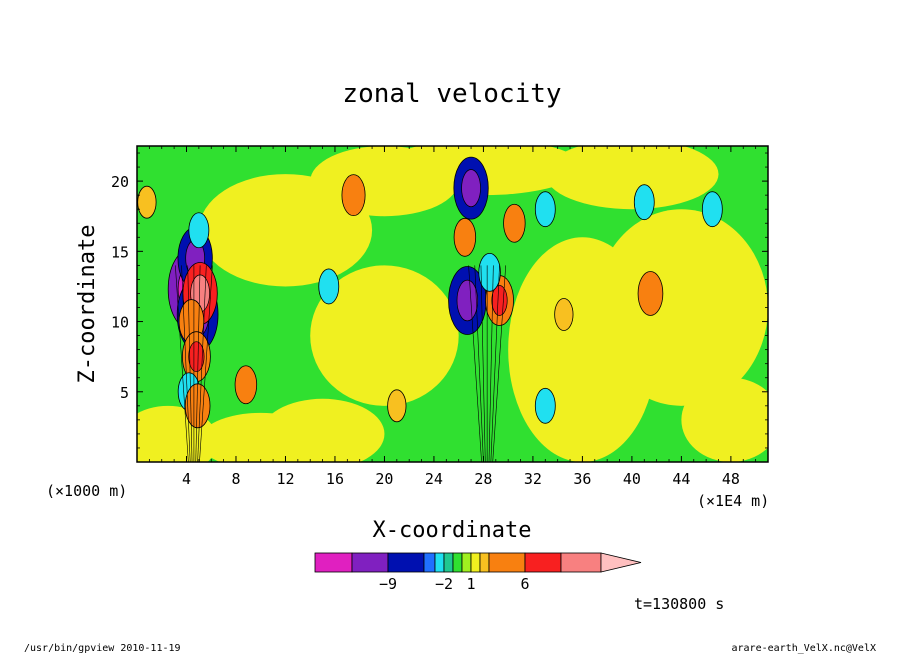  What do you see at coordinates (731, 479) in the screenshot?
I see `x-tick-label: 48` at bounding box center [731, 479].